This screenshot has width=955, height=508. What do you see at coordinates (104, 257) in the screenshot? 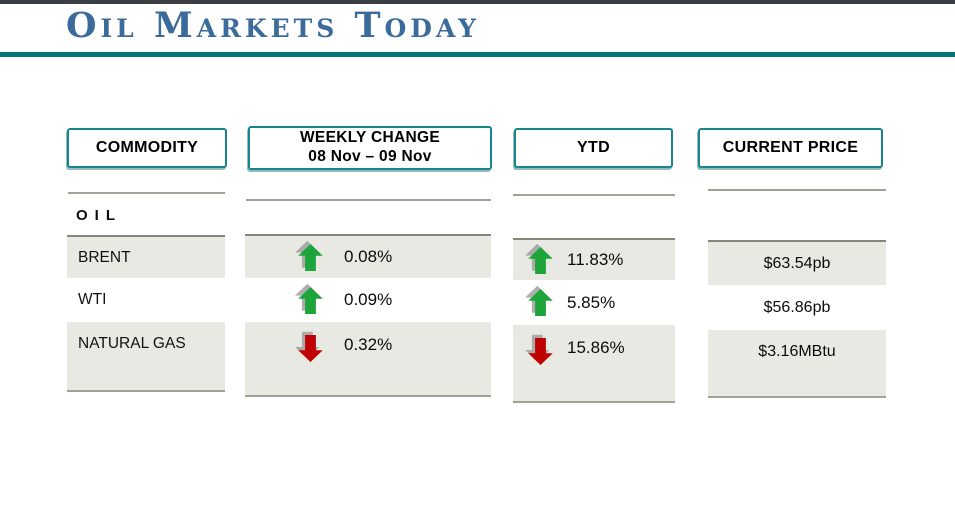
I see `commodity-name: BRENT` at bounding box center [104, 257].